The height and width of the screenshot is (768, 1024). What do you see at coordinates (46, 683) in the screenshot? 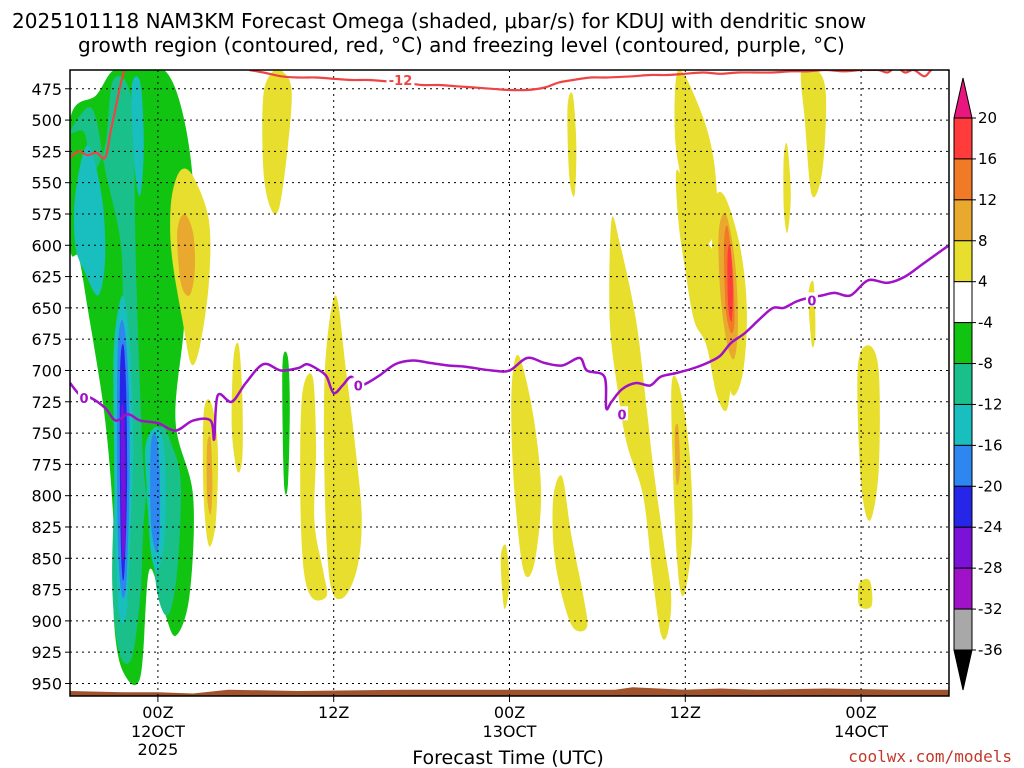
I see `y-tick-label: 950` at bounding box center [46, 683].